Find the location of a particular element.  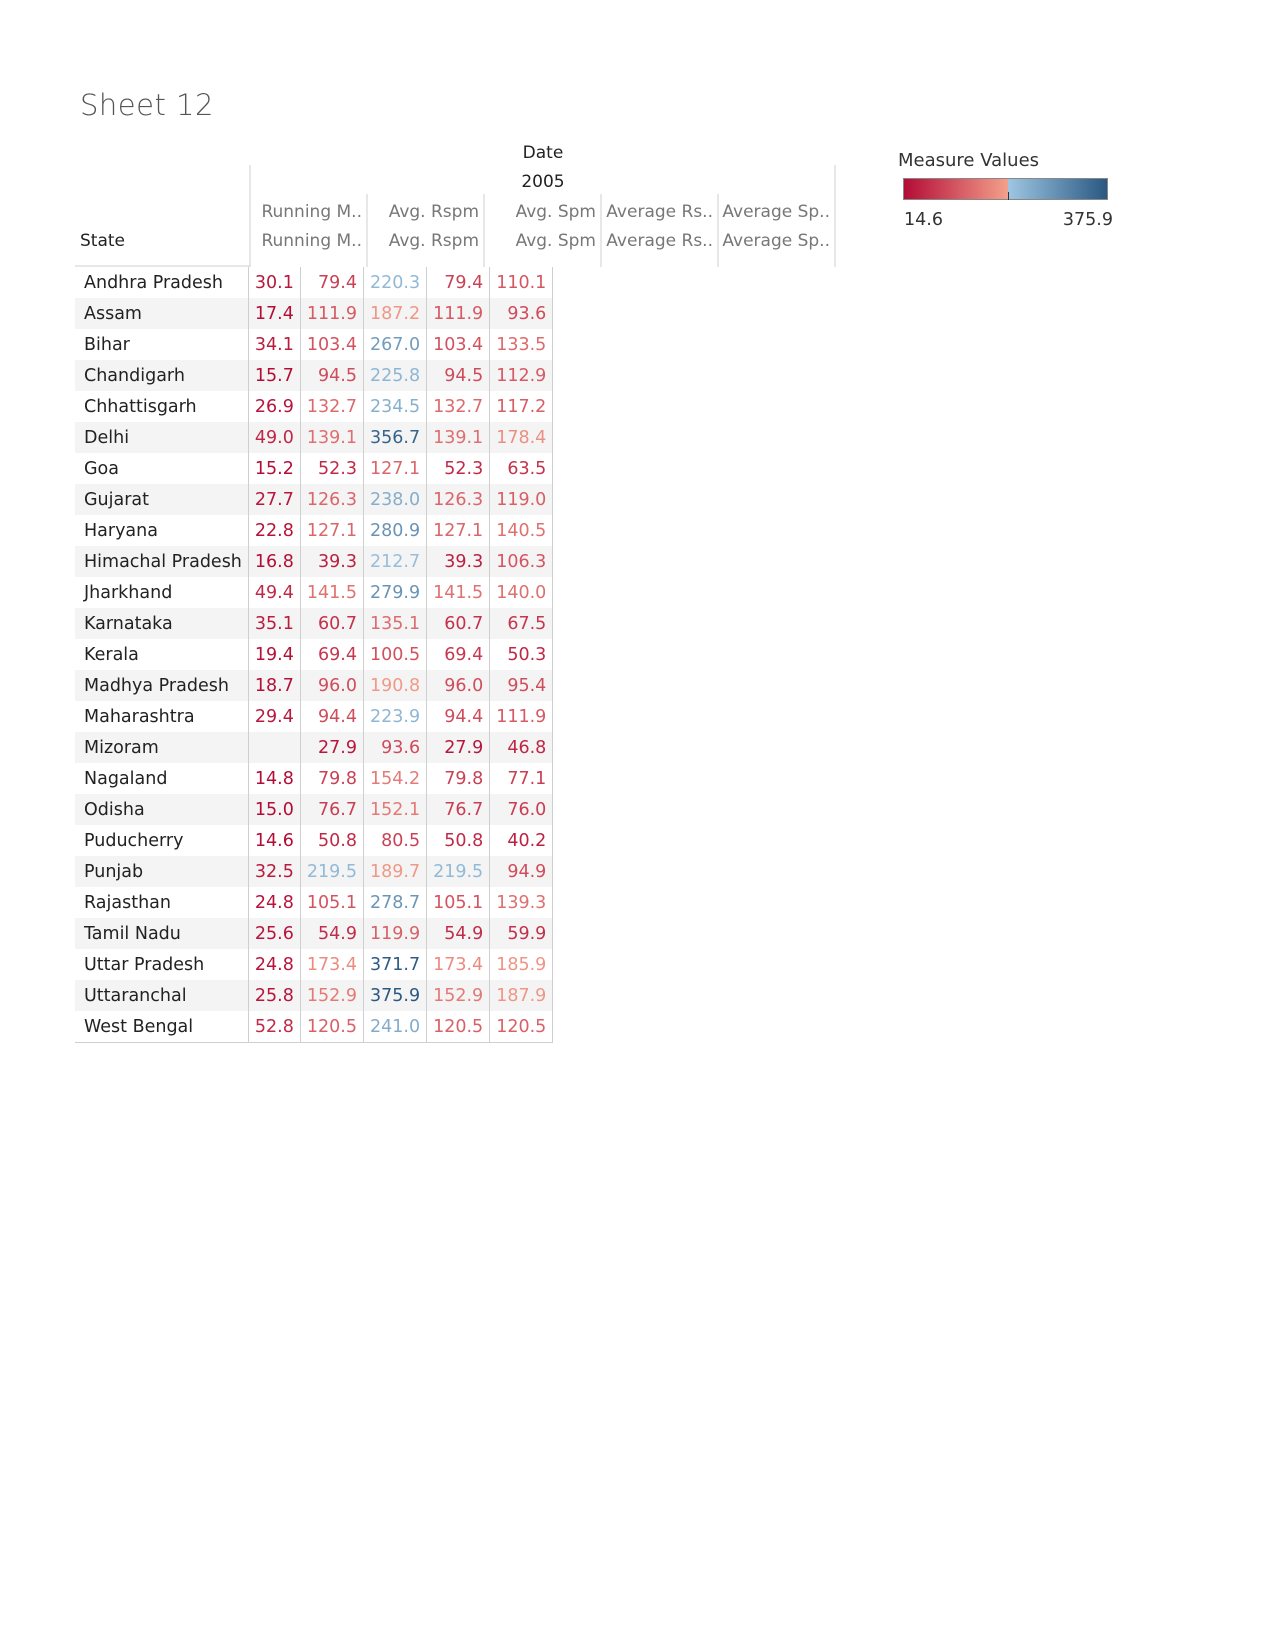

value-cell: 141.5 is located at coordinates (458, 592).